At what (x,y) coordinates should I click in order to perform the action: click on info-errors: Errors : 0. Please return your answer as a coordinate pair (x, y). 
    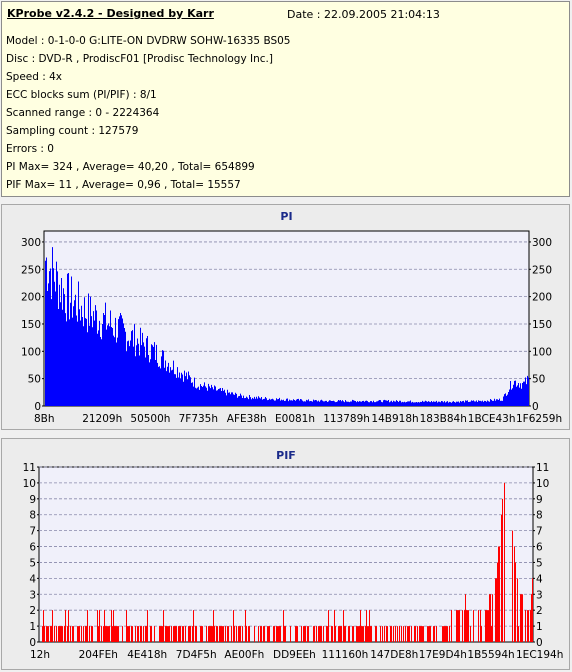
    Looking at the image, I should click on (30, 149).